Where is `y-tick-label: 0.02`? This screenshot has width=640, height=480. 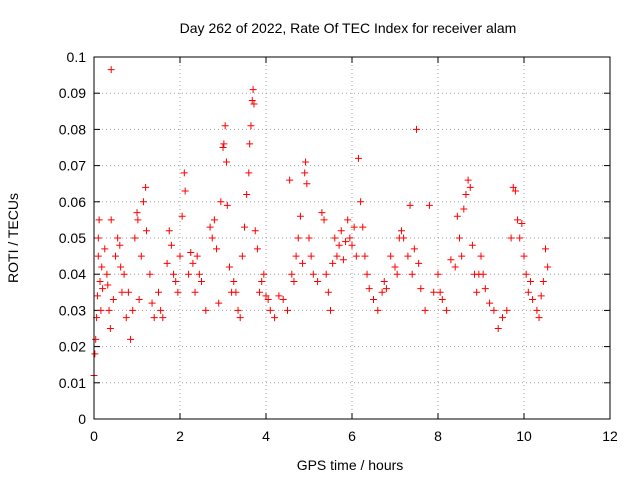
y-tick-label: 0.02 is located at coordinates (72, 347).